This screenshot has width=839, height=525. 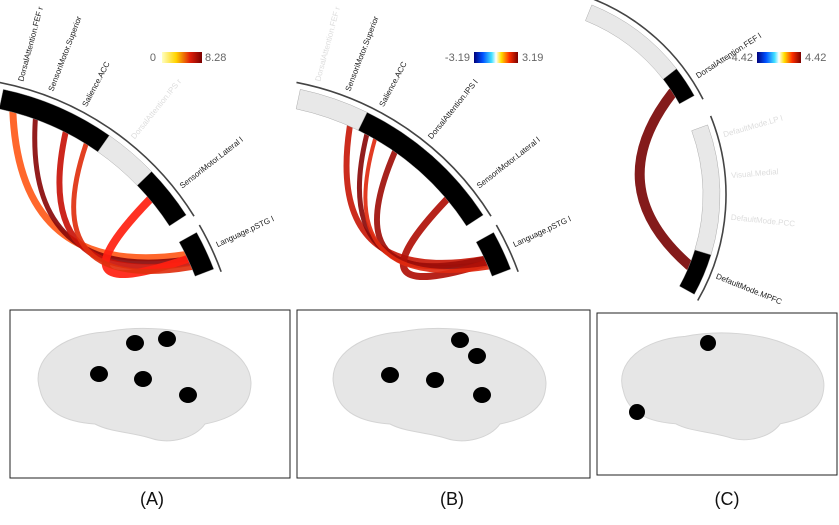 I want to click on colorbar-max: 3.19, so click(x=532, y=58).